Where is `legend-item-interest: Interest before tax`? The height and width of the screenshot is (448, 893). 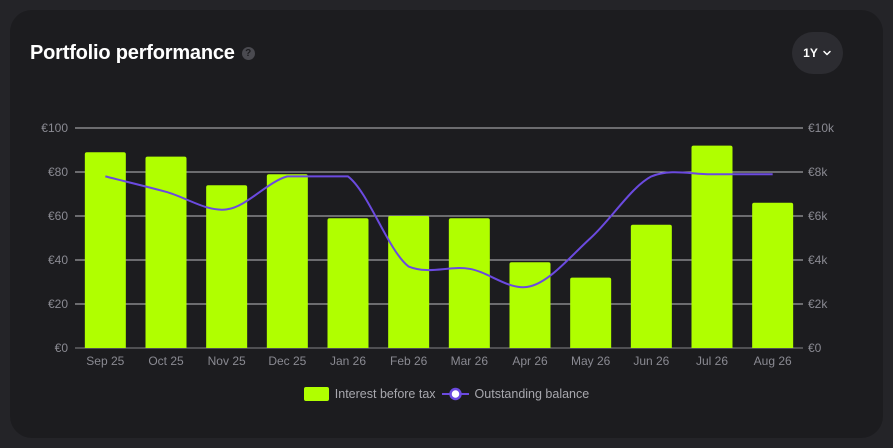 legend-item-interest: Interest before tax is located at coordinates (369, 394).